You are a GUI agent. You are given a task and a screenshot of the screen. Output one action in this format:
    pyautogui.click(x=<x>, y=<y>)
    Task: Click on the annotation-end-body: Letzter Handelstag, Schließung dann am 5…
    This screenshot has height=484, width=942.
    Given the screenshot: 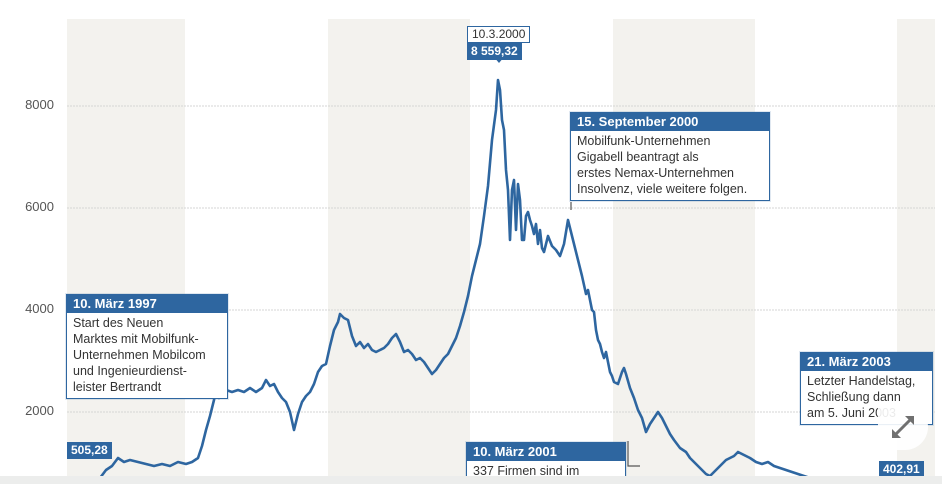 What is the action you would take?
    pyautogui.click(x=861, y=397)
    